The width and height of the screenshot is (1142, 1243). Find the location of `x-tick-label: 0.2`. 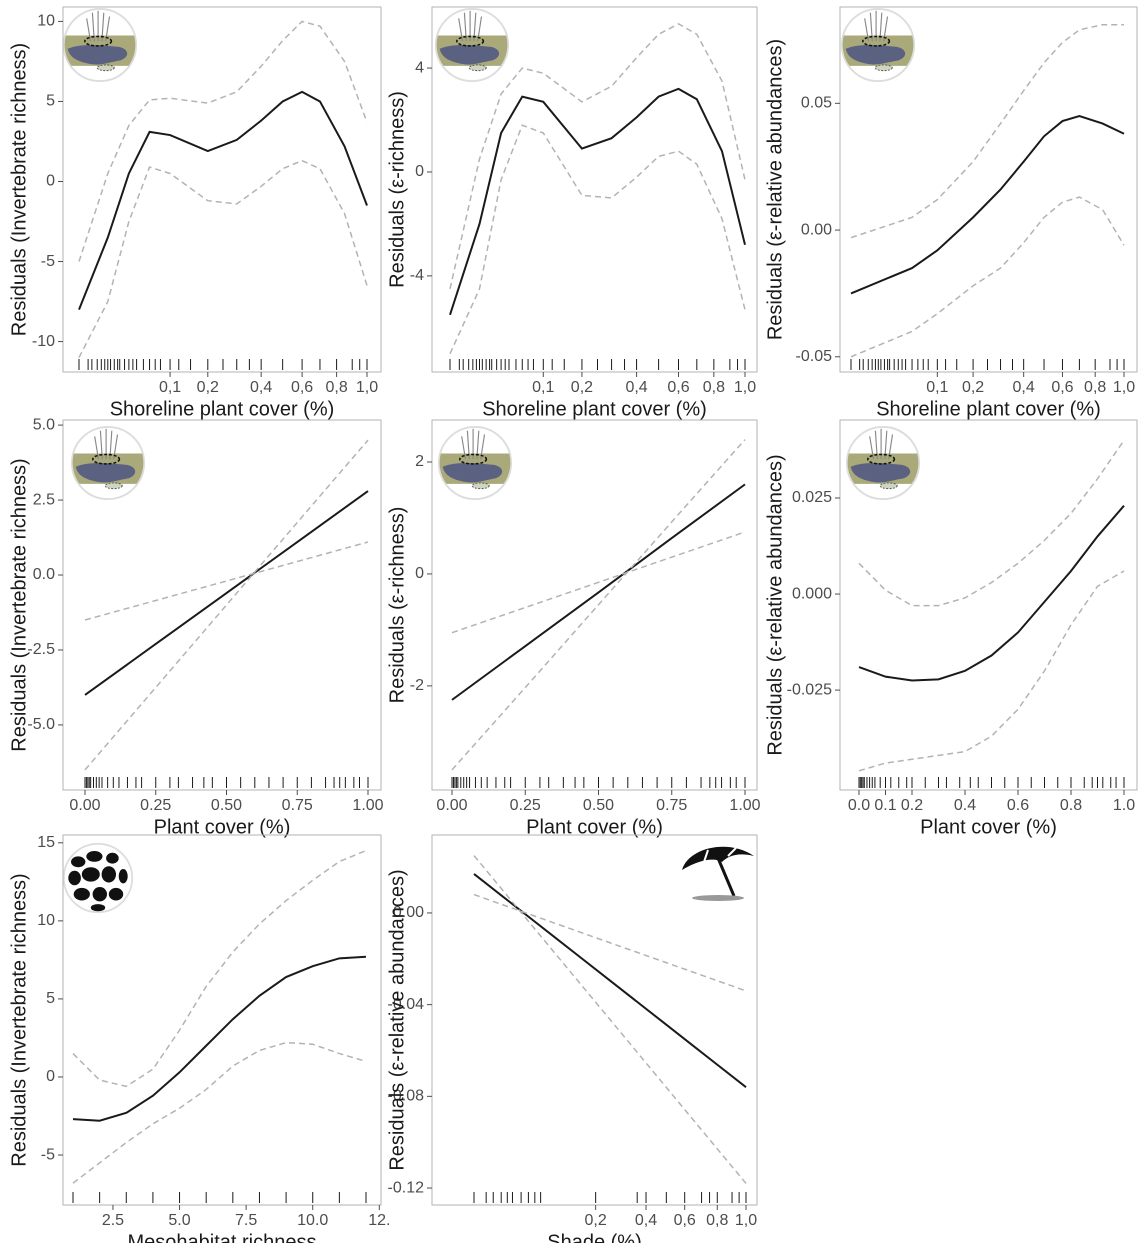

x-tick-label: 0.2 is located at coordinates (912, 805).